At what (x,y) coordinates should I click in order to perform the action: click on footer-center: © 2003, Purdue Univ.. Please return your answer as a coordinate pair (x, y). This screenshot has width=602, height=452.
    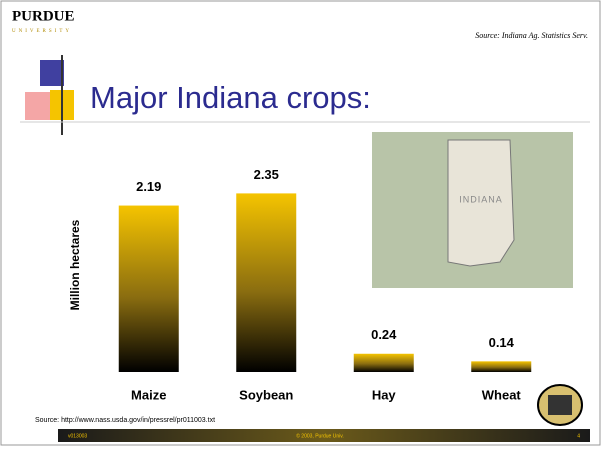
    Looking at the image, I should click on (320, 435).